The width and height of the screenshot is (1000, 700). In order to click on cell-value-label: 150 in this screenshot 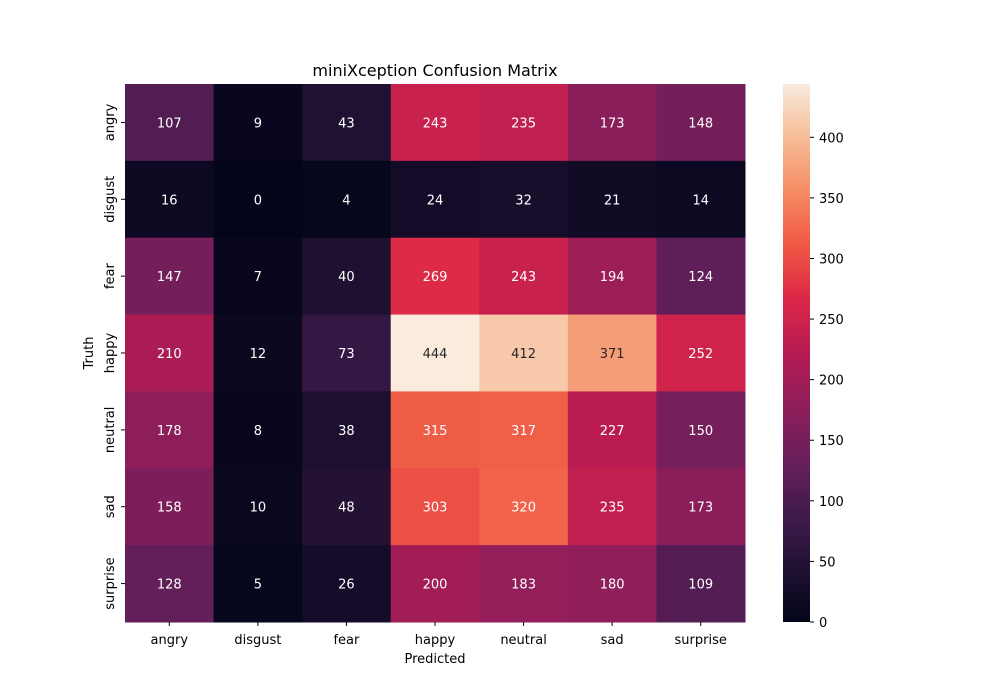, I will do `click(700, 431)`.